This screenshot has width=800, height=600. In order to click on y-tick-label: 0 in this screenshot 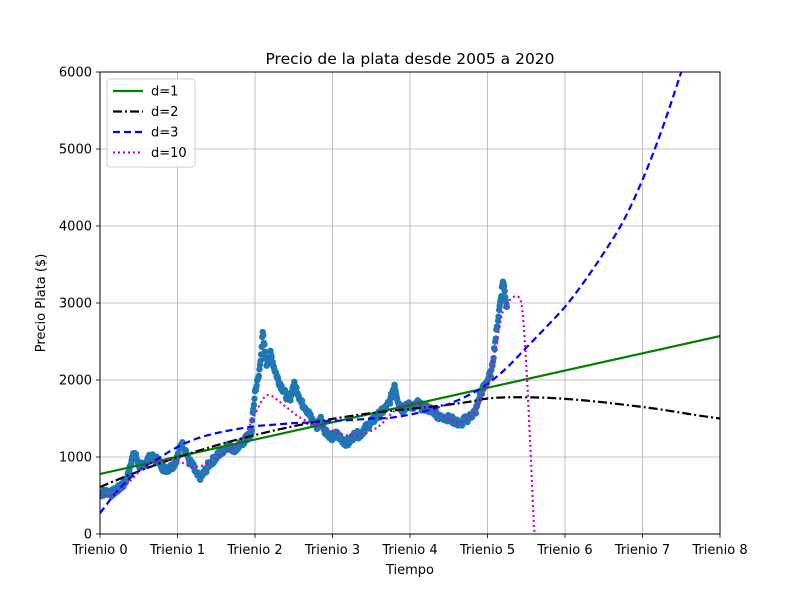, I will do `click(88, 535)`.